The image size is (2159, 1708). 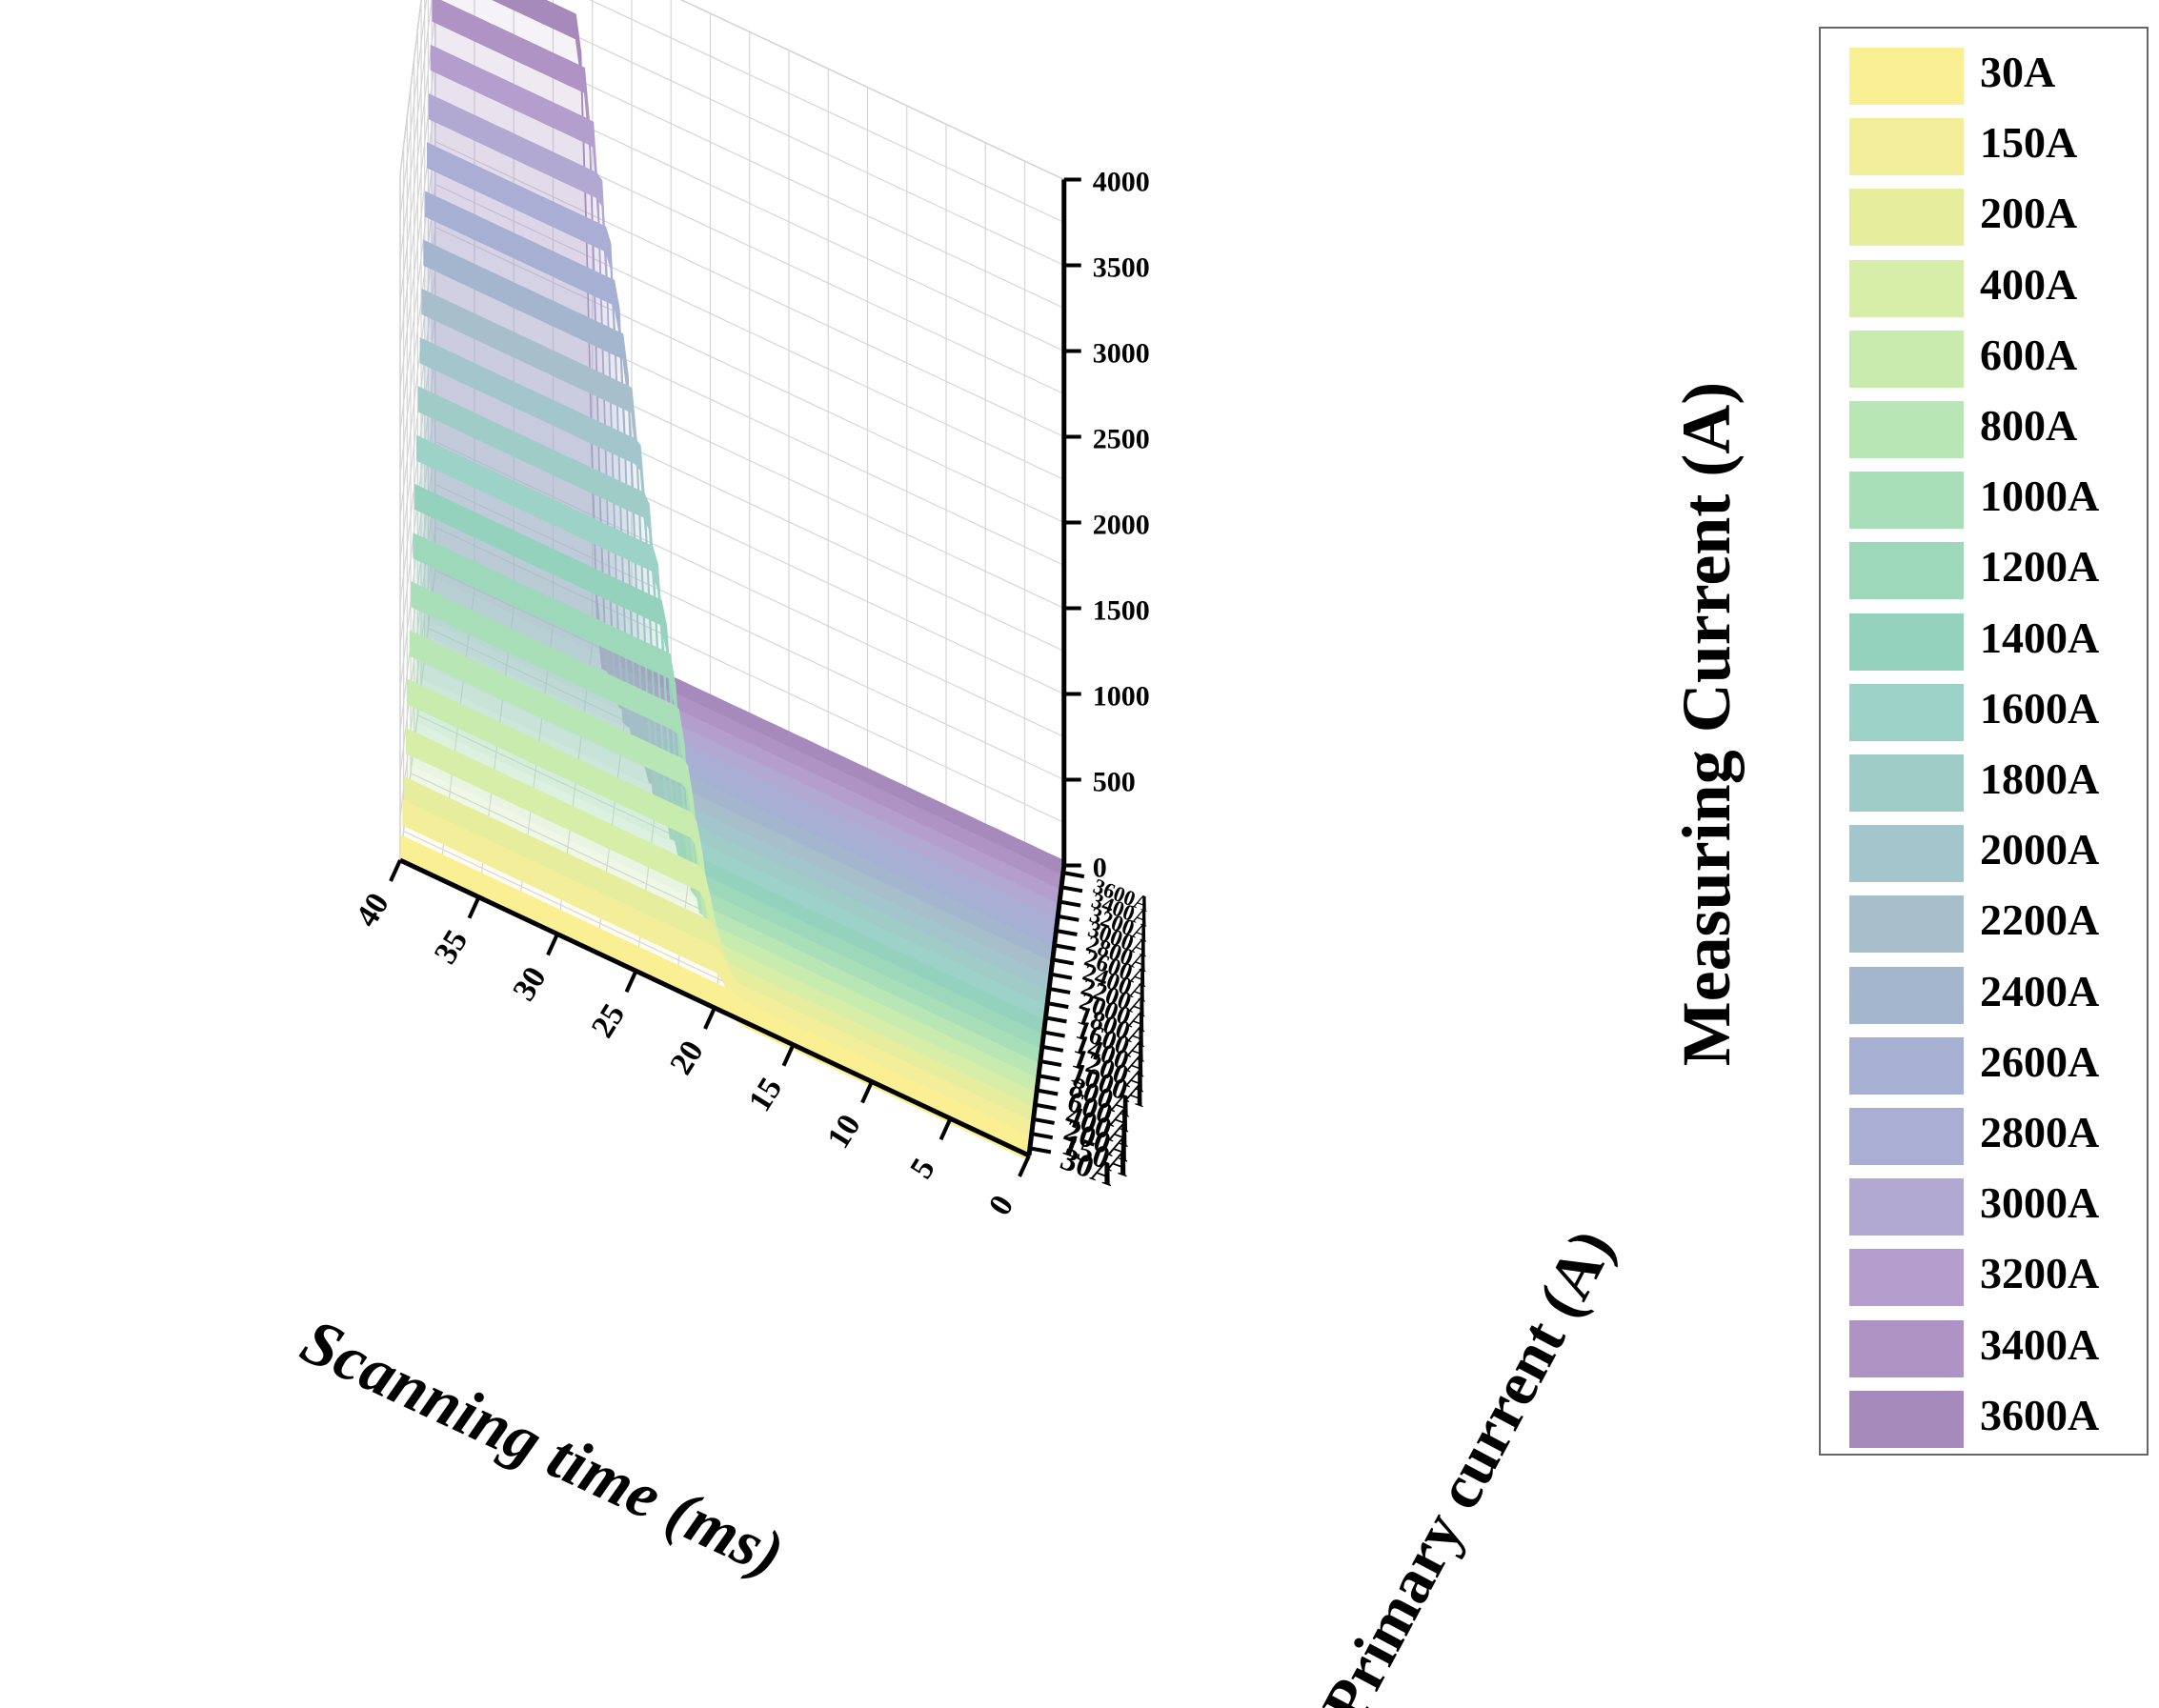 I want to click on legend-label: 1800A, so click(x=2040, y=779).